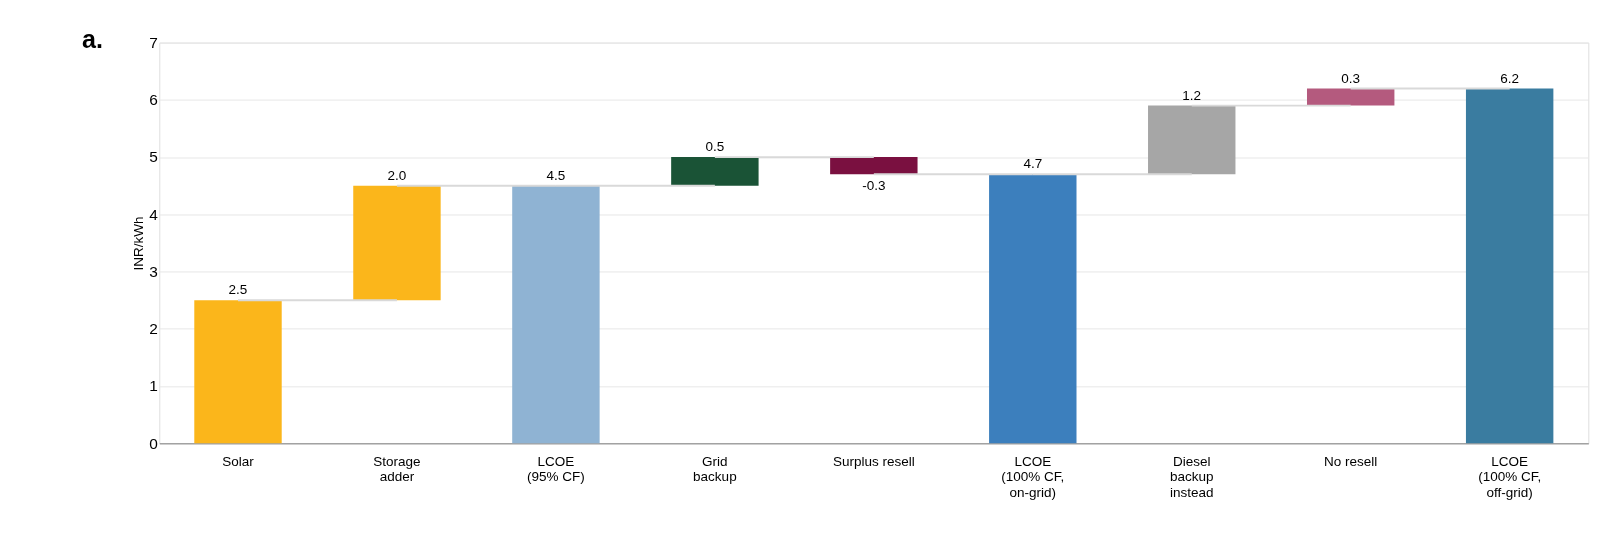 The height and width of the screenshot is (545, 1598). What do you see at coordinates (153, 386) in the screenshot?
I see `y-tick-label: 1` at bounding box center [153, 386].